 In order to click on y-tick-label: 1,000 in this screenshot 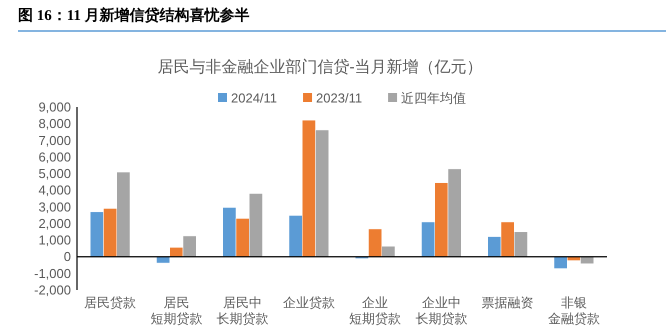, I will do `click(54, 240)`.